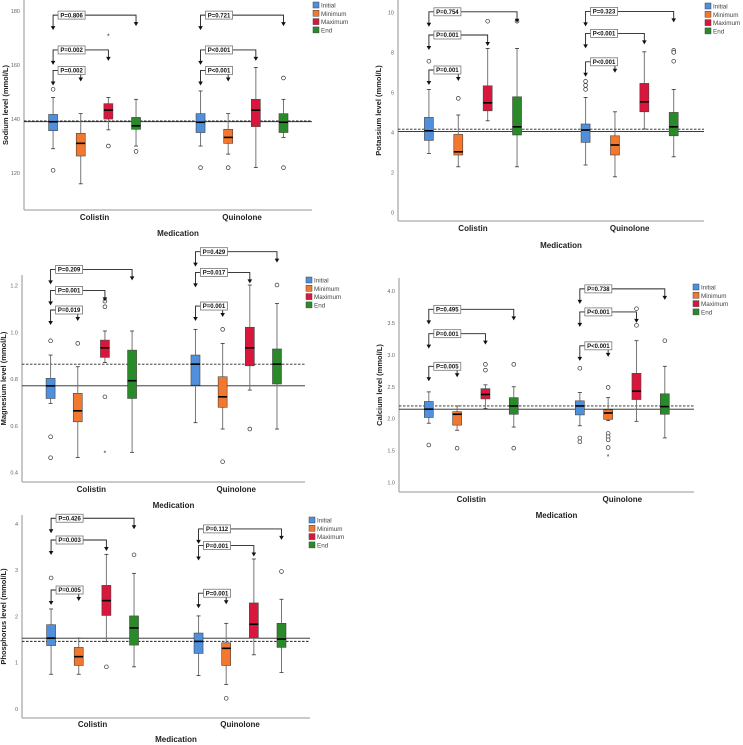 This screenshot has width=743, height=745. What do you see at coordinates (391, 484) in the screenshot?
I see `y-tick-label: 1.0` at bounding box center [391, 484].